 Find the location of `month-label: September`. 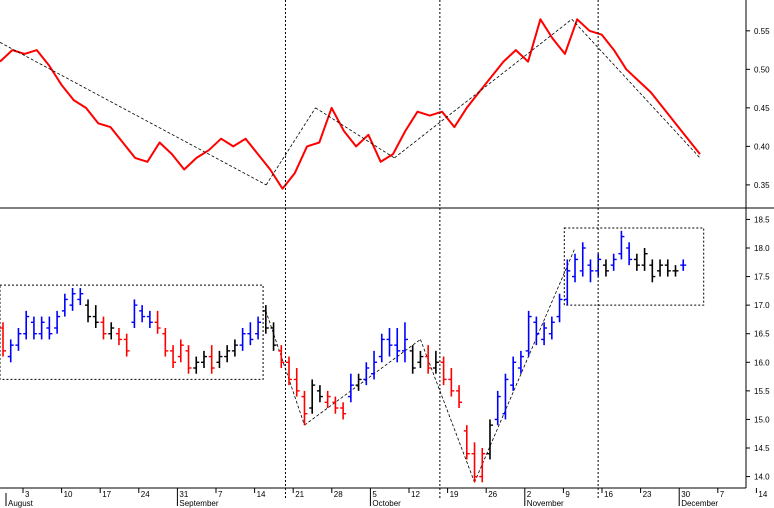

month-label: September is located at coordinates (198, 503).